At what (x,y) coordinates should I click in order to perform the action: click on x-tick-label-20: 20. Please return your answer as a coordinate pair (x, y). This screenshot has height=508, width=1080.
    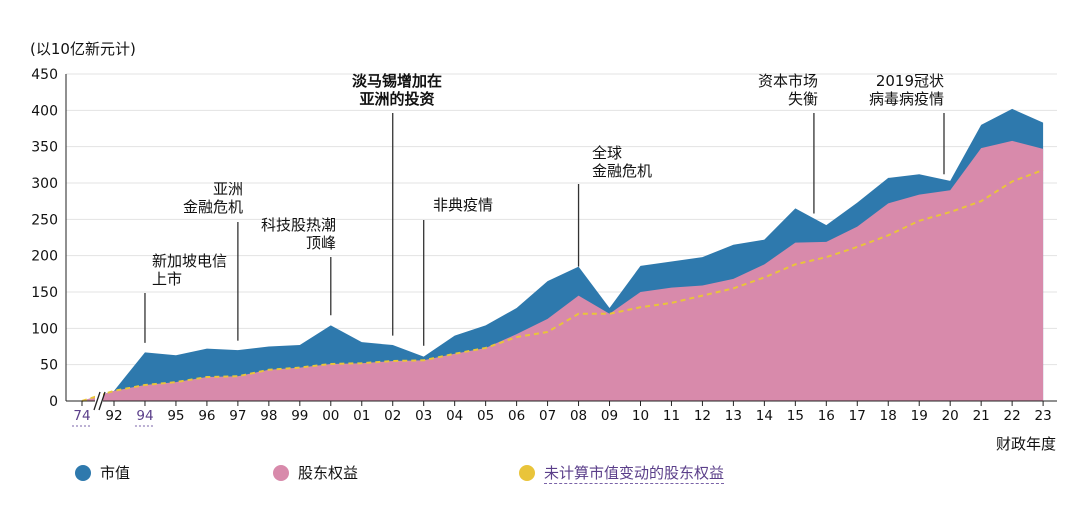
    Looking at the image, I should click on (950, 416).